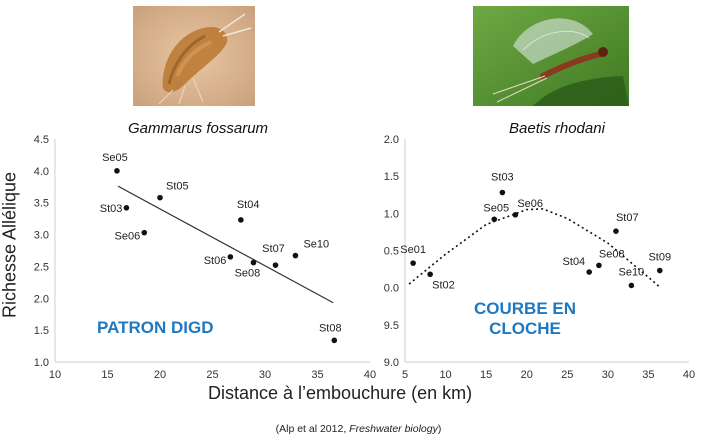 Image resolution: width=717 pixels, height=441 pixels. What do you see at coordinates (215, 261) in the screenshot?
I see `left-point-label: St06` at bounding box center [215, 261].